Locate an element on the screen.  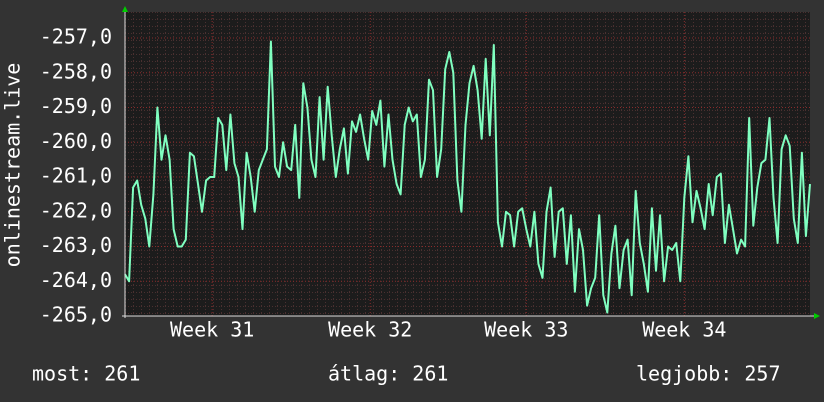
y-tick-label: -259,0 is located at coordinates (76, 106).